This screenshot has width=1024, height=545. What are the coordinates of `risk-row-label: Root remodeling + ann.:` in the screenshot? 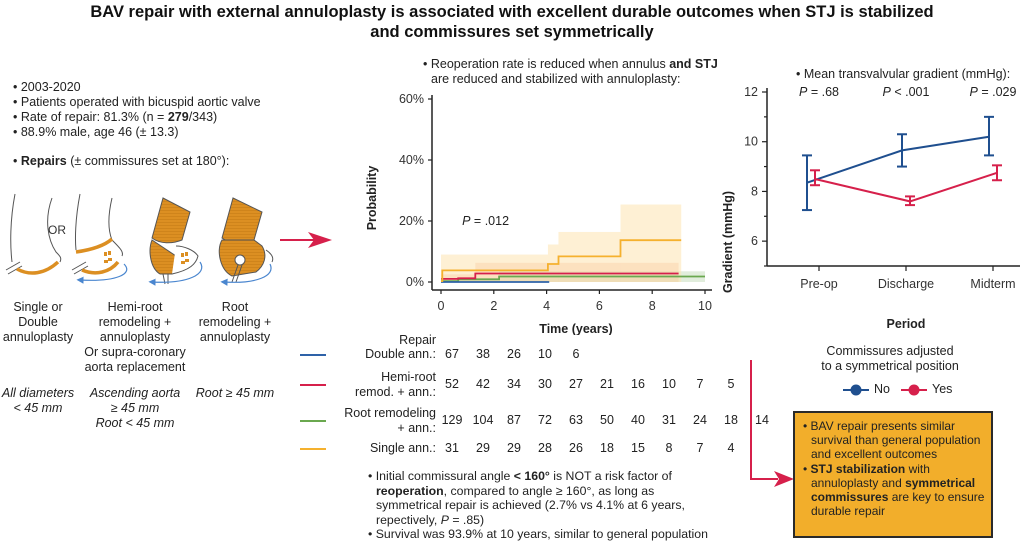 It's located at (390, 420).